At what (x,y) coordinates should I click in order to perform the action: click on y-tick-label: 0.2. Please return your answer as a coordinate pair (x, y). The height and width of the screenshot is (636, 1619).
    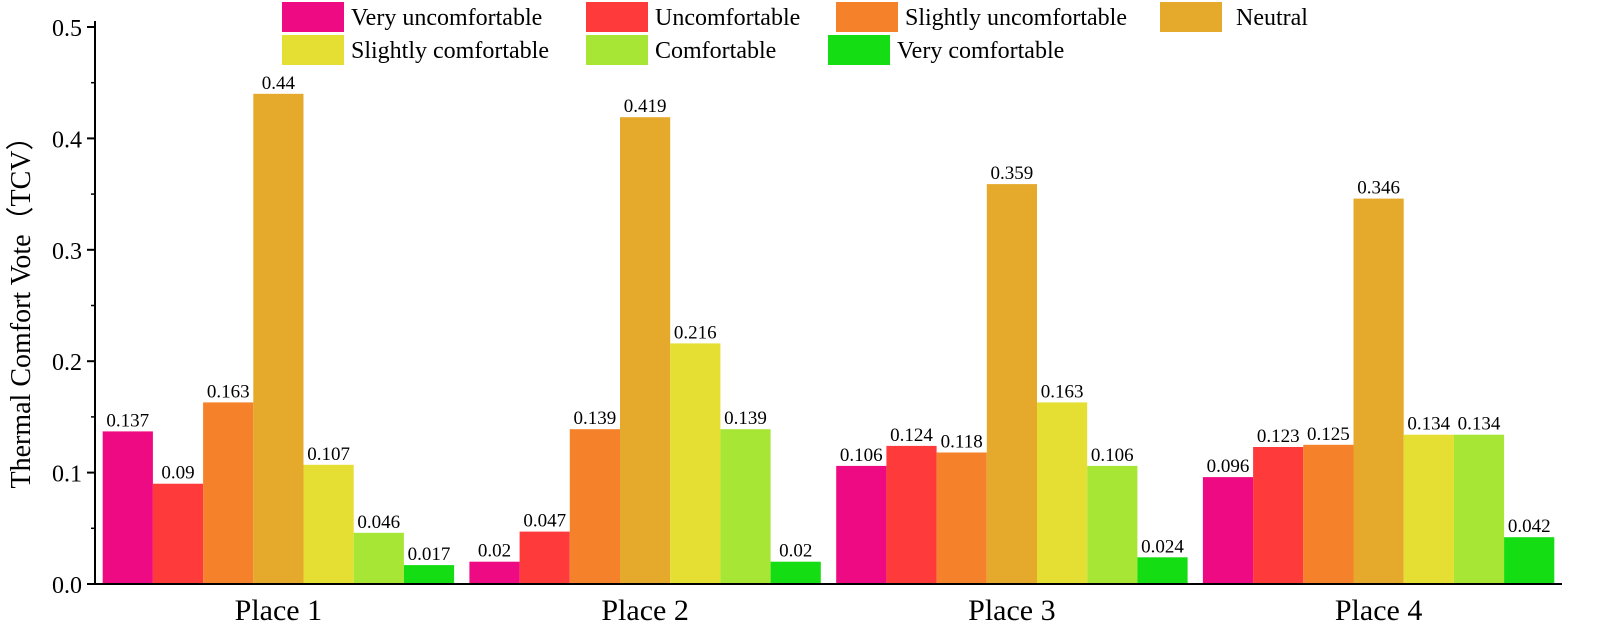
    Looking at the image, I should click on (67, 363).